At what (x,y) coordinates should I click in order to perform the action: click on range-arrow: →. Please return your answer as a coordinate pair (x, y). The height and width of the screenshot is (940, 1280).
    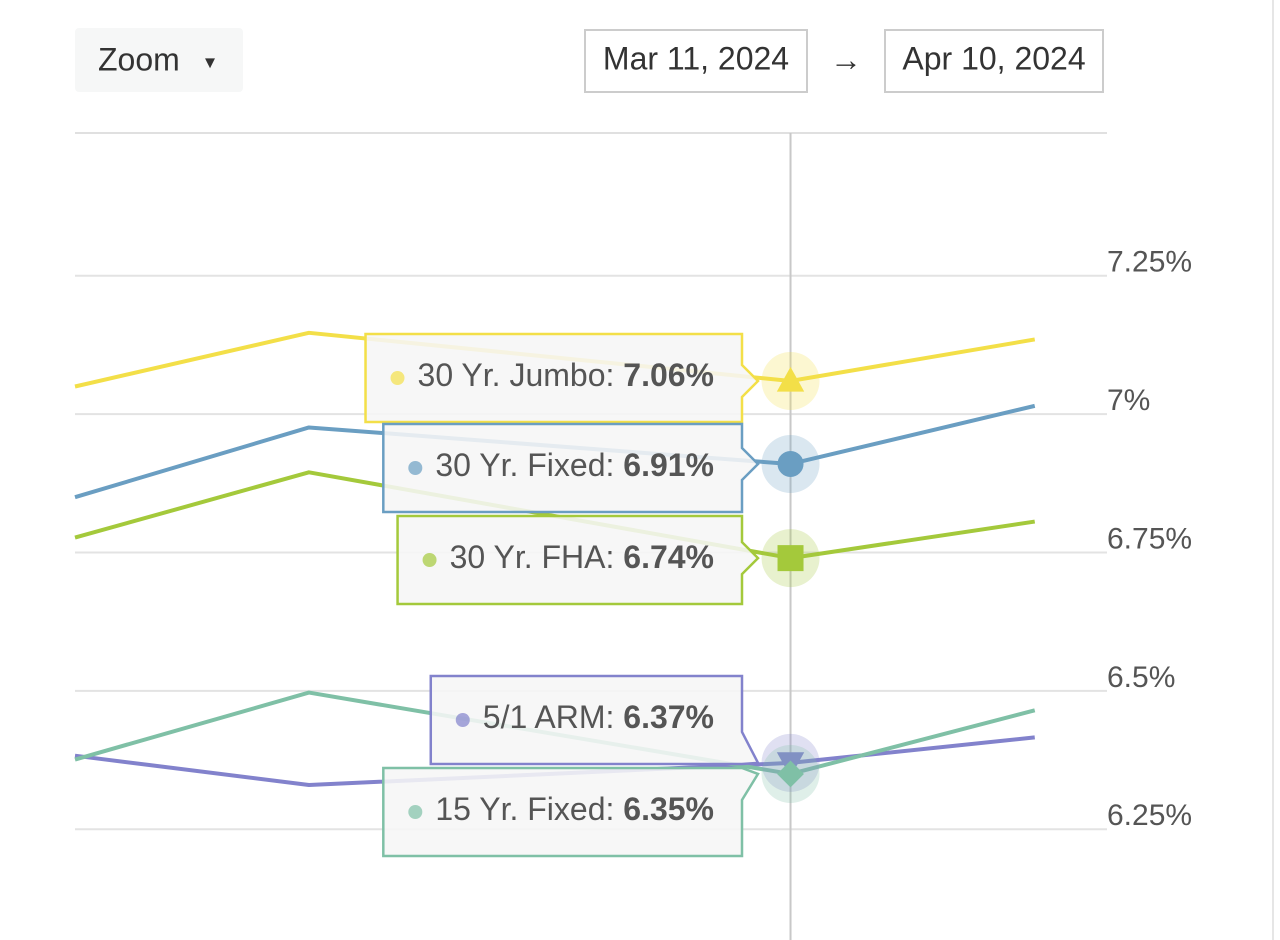
    Looking at the image, I should click on (846, 59).